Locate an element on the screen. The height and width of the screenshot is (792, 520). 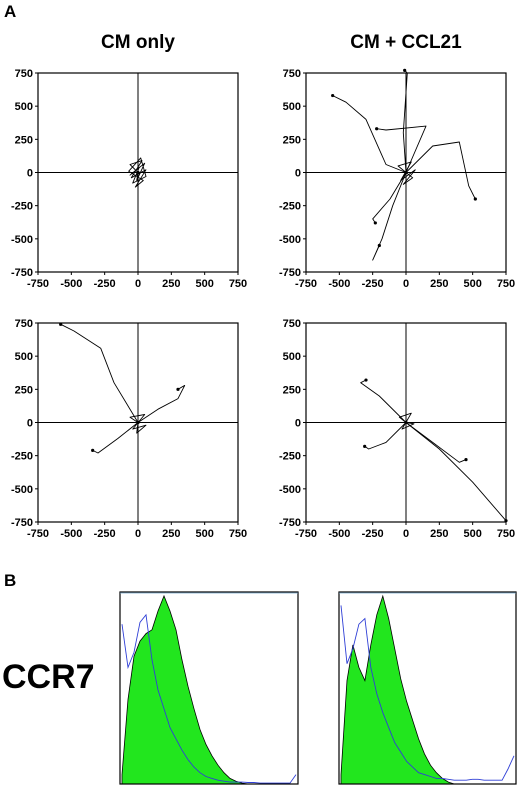
ccr7-histogram-left is located at coordinates (209, 688).